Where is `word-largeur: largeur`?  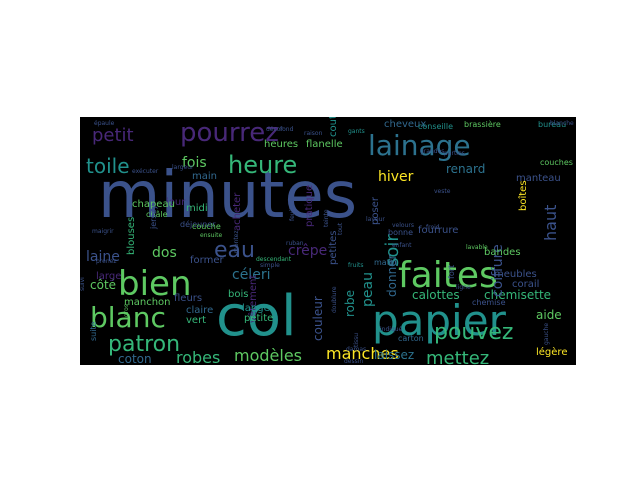 word-largeur: largeur is located at coordinates (183, 167).